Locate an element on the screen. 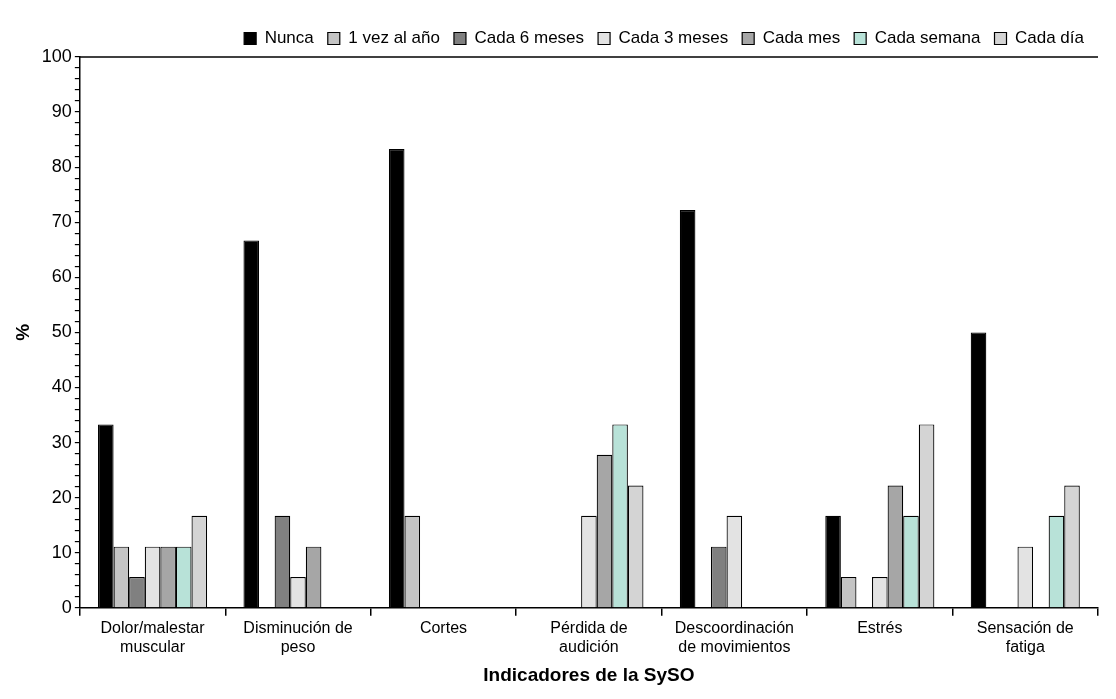 This screenshot has height=699, width=1116. y-tick-label: 40 is located at coordinates (61, 386).